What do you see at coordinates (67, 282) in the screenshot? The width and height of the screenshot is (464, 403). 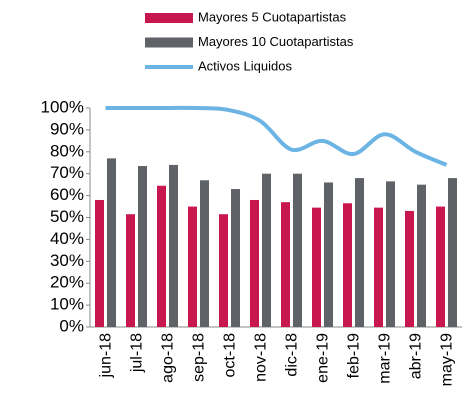 I see `y-tick-label: 20%` at bounding box center [67, 282].